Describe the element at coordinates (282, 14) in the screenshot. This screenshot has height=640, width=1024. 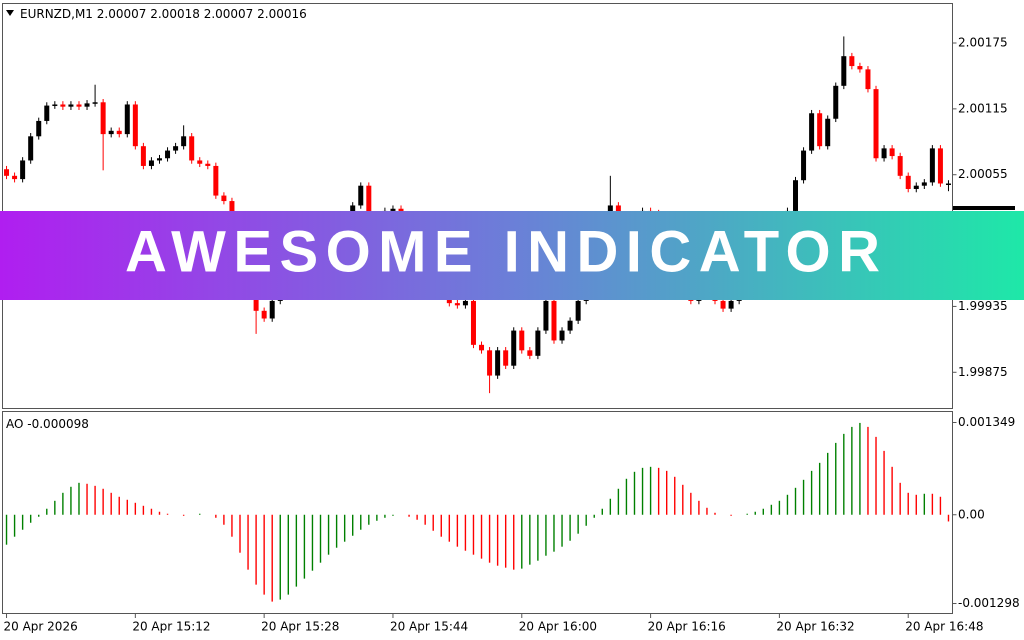
I see `close-value: 2.00016` at that location.